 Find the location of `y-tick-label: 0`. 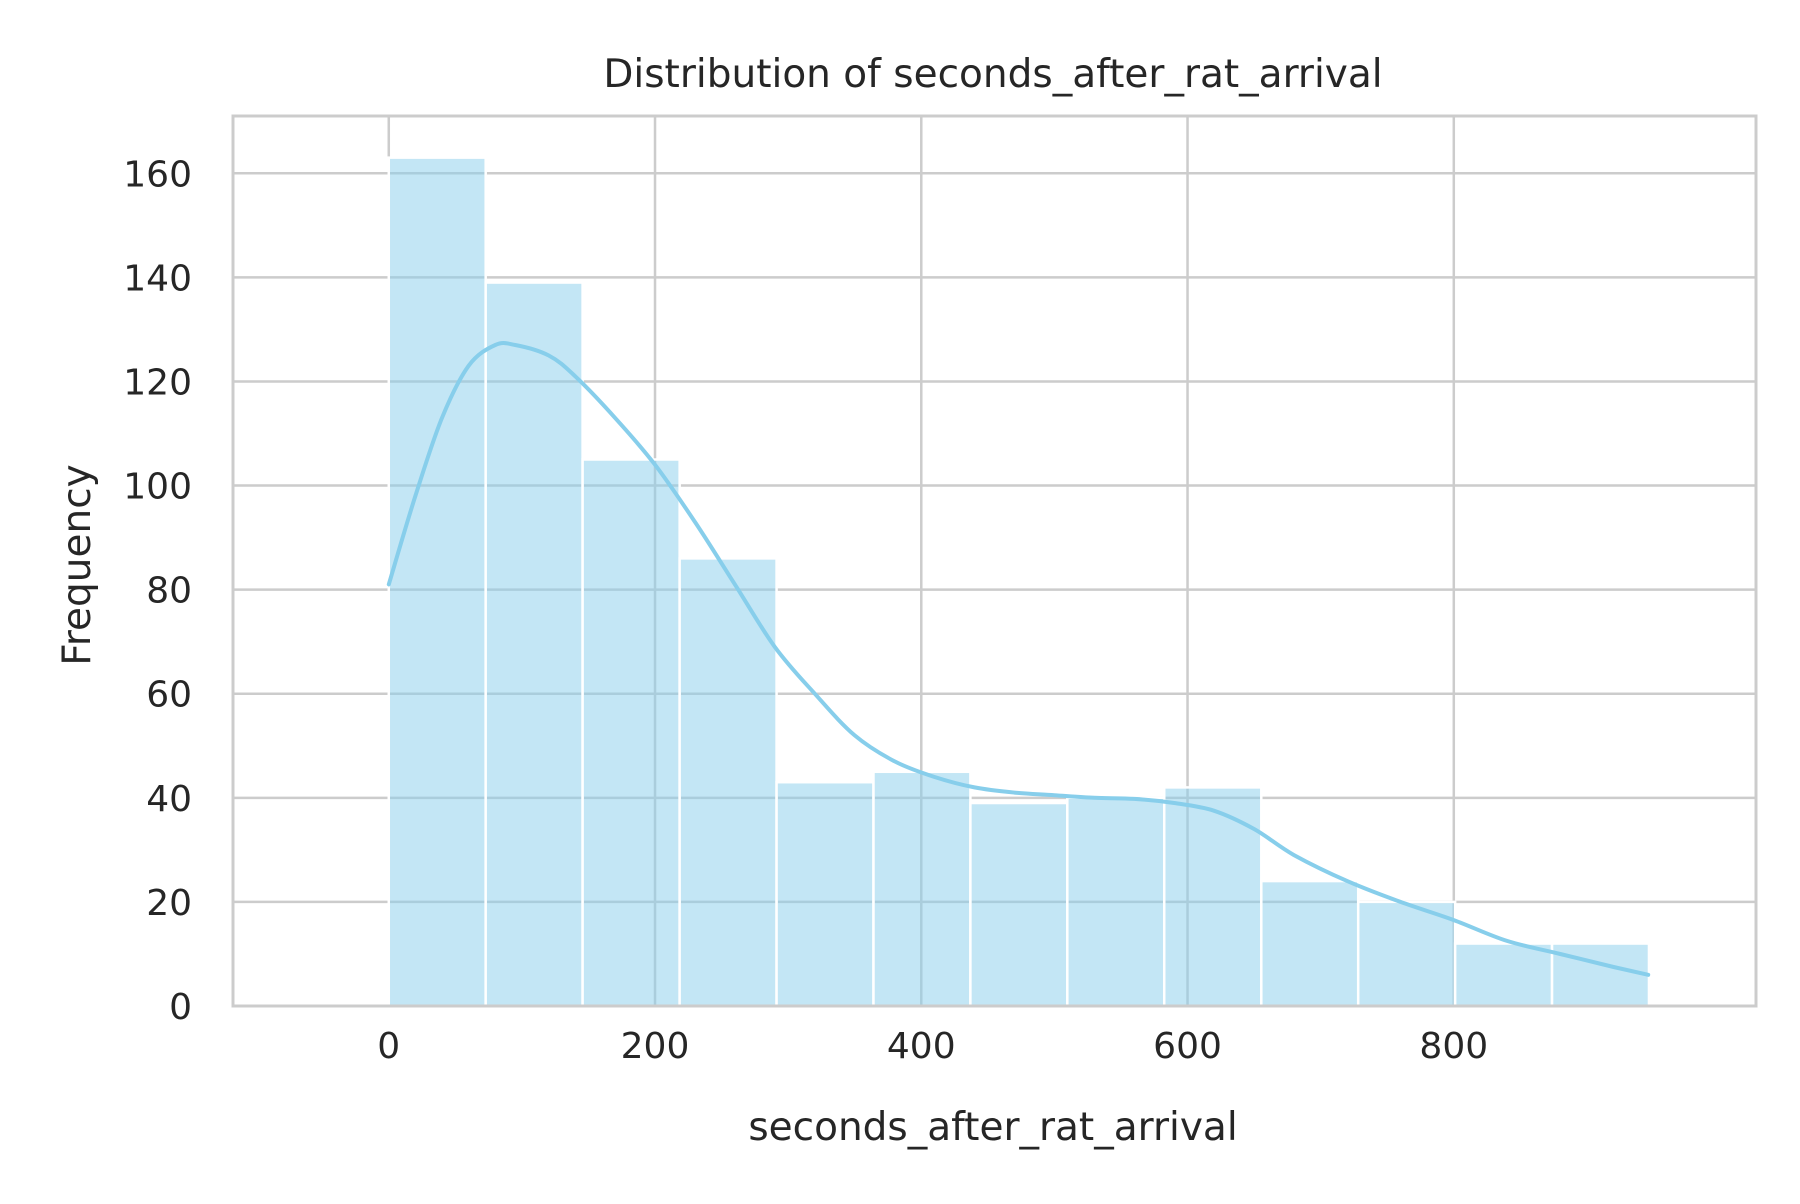

y-tick-label: 0 is located at coordinates (180, 1007).